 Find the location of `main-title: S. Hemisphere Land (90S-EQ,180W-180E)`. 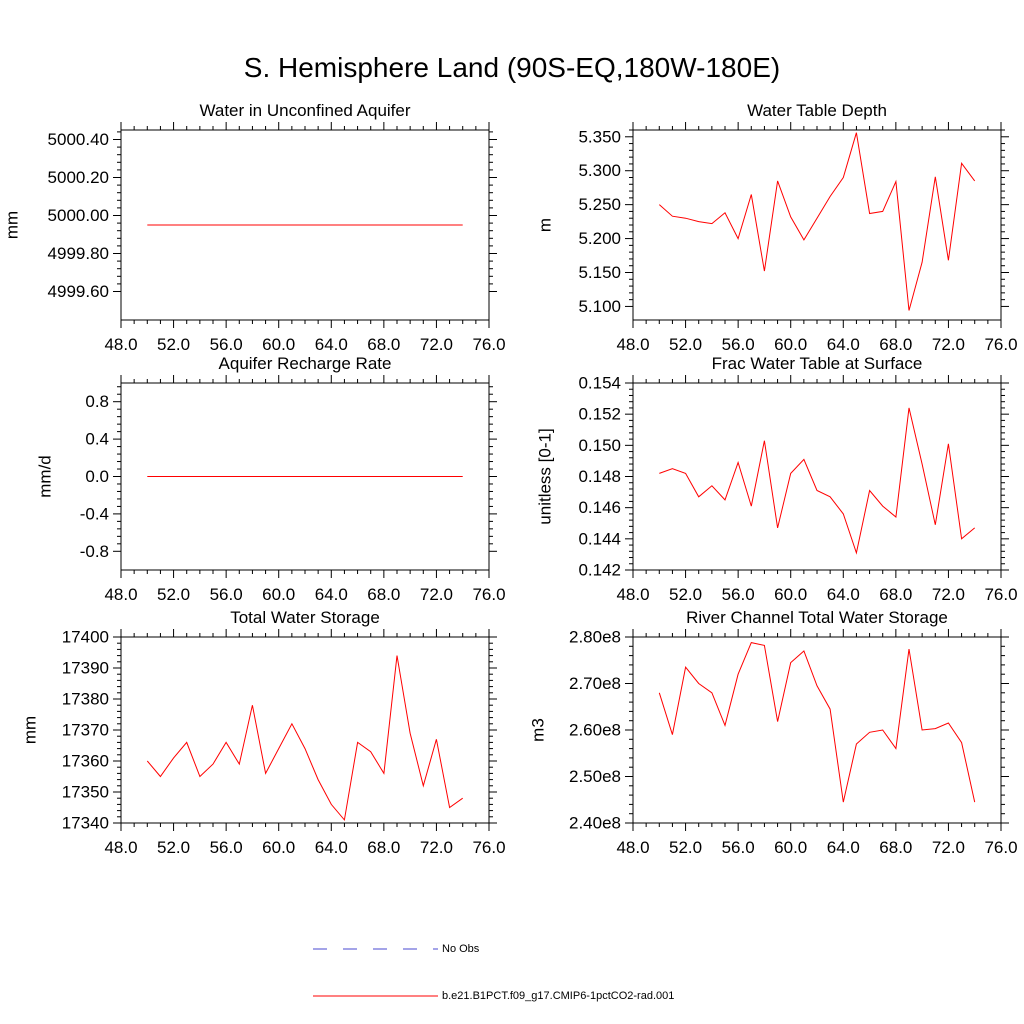

main-title: S. Hemisphere Land (90S-EQ,180W-180E) is located at coordinates (512, 67).